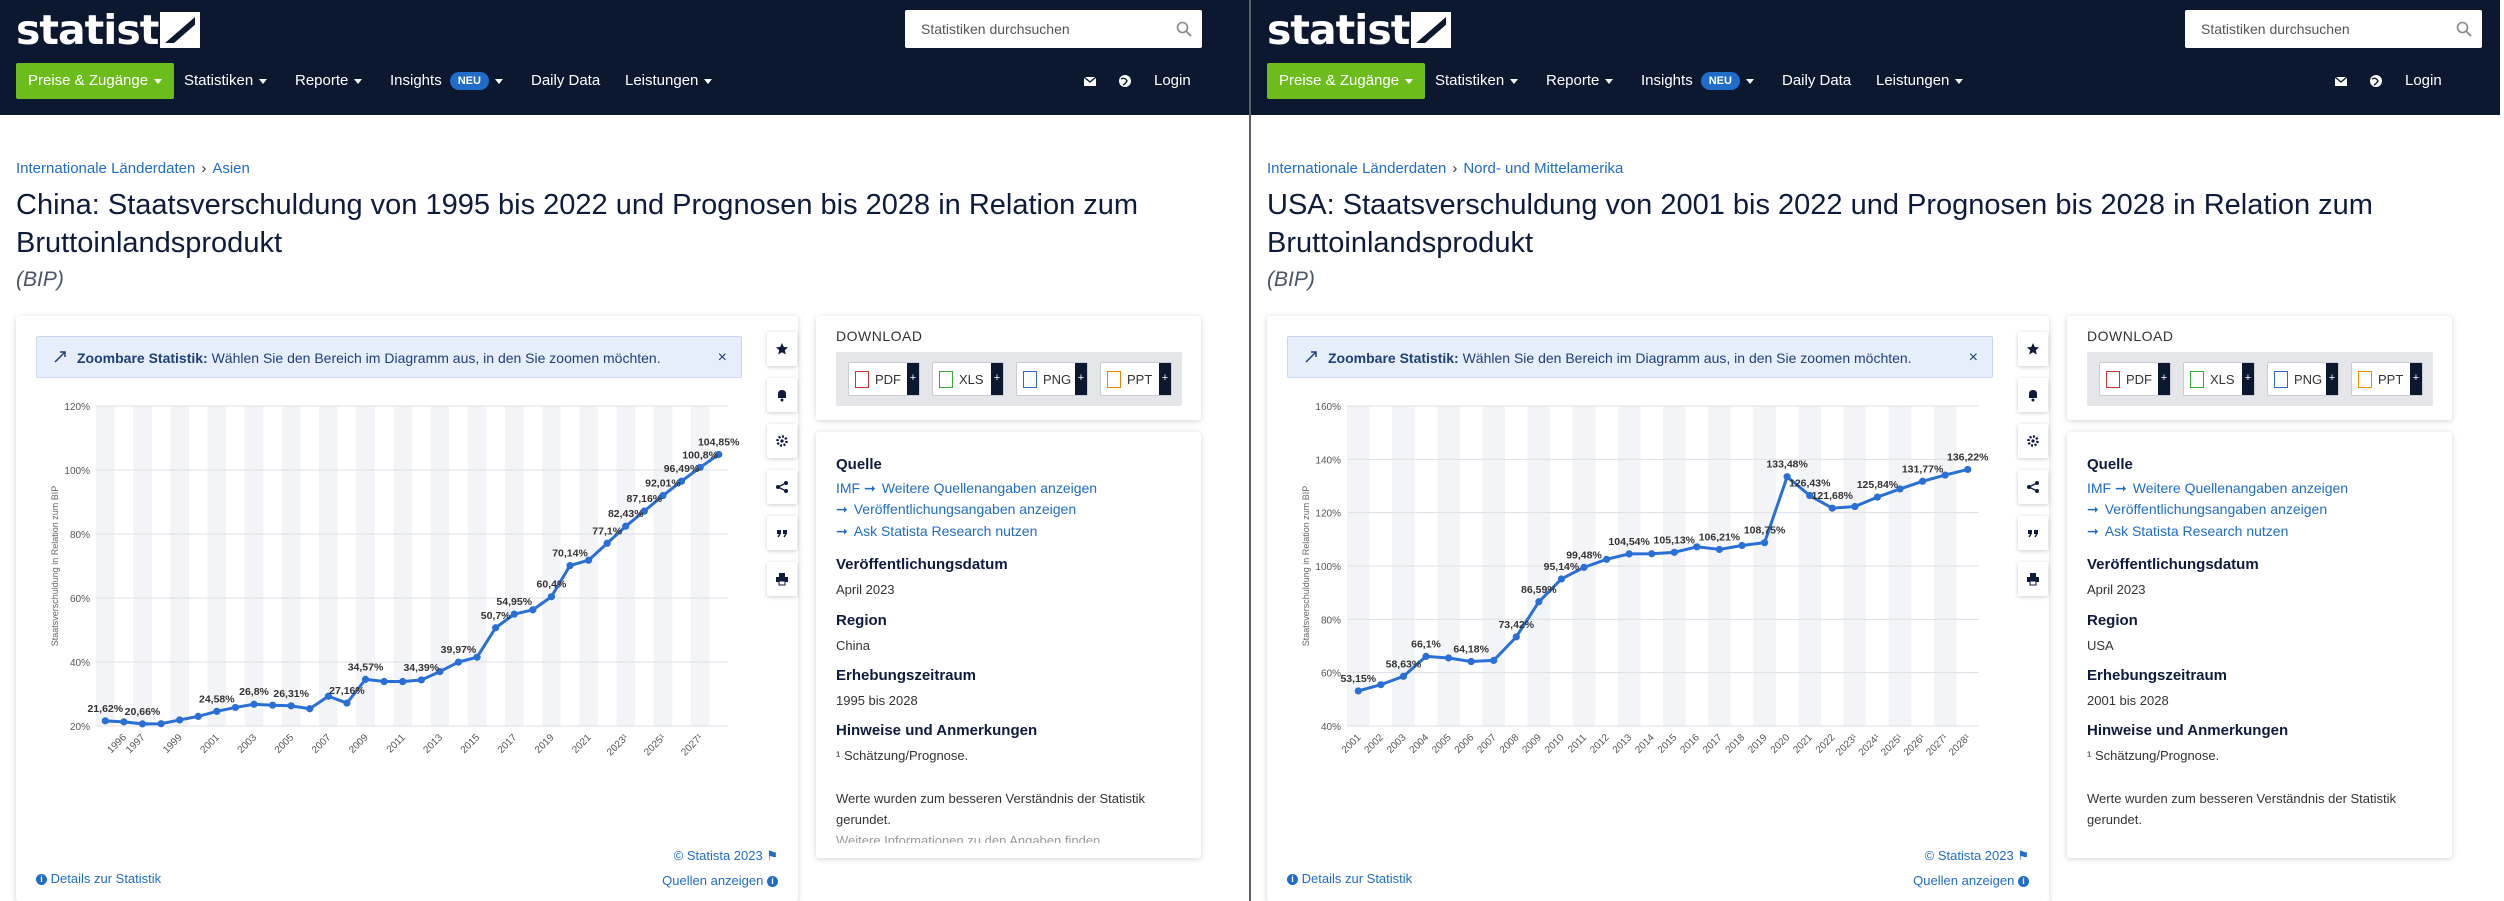  I want to click on data-label: 131,77%, so click(1923, 469).